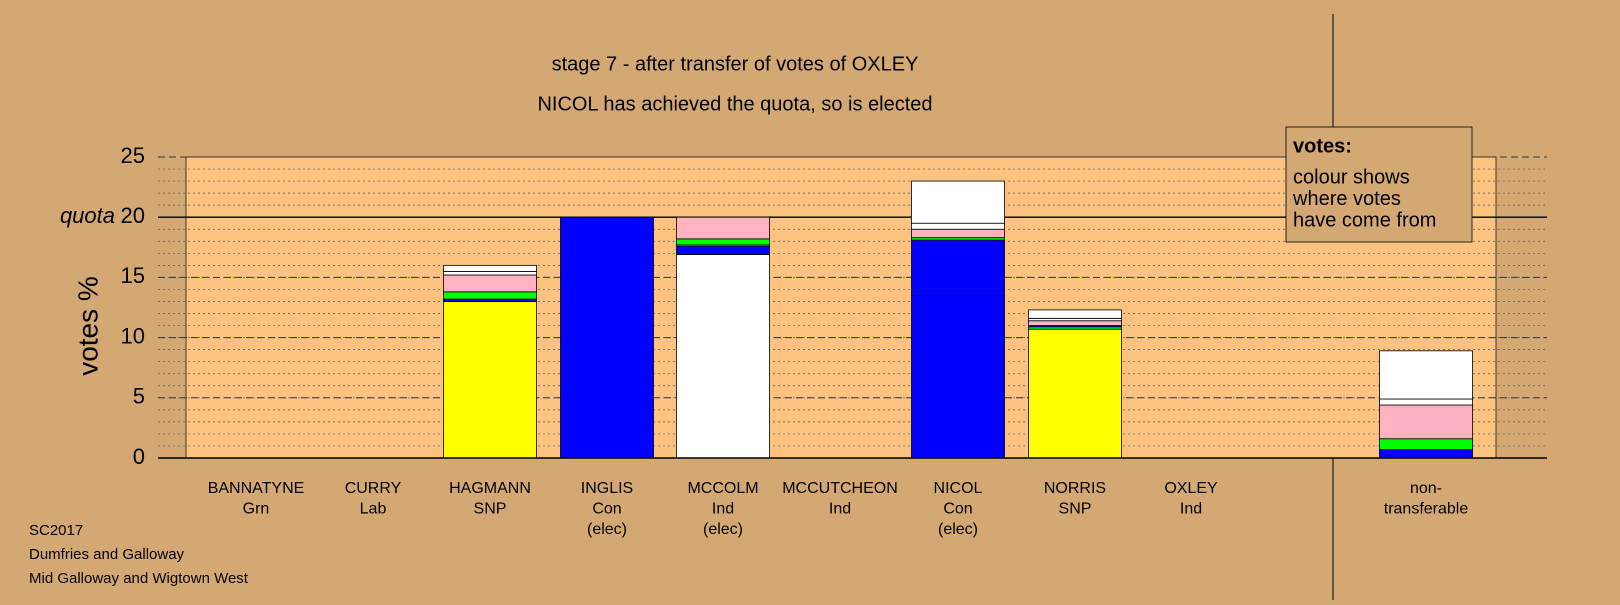 Image resolution: width=1620 pixels, height=605 pixels. What do you see at coordinates (133, 215) in the screenshot?
I see `y-tick-label: 20` at bounding box center [133, 215].